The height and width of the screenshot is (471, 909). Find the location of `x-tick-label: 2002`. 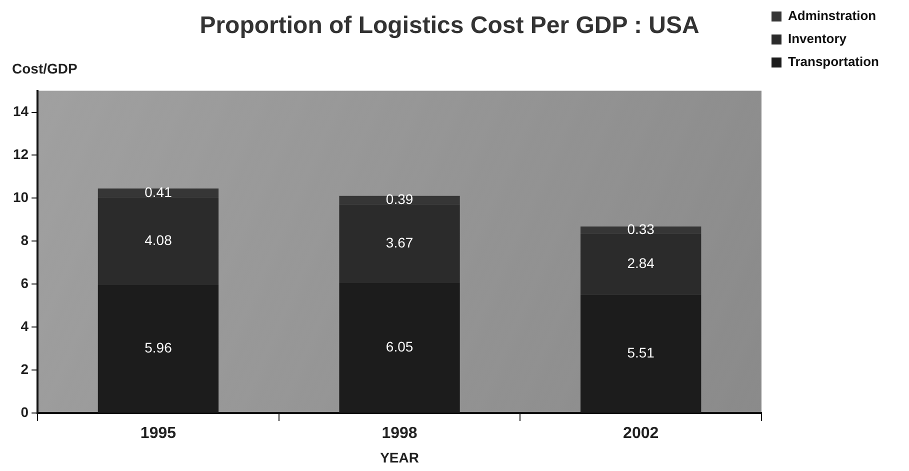

x-tick-label: 2002 is located at coordinates (641, 433).